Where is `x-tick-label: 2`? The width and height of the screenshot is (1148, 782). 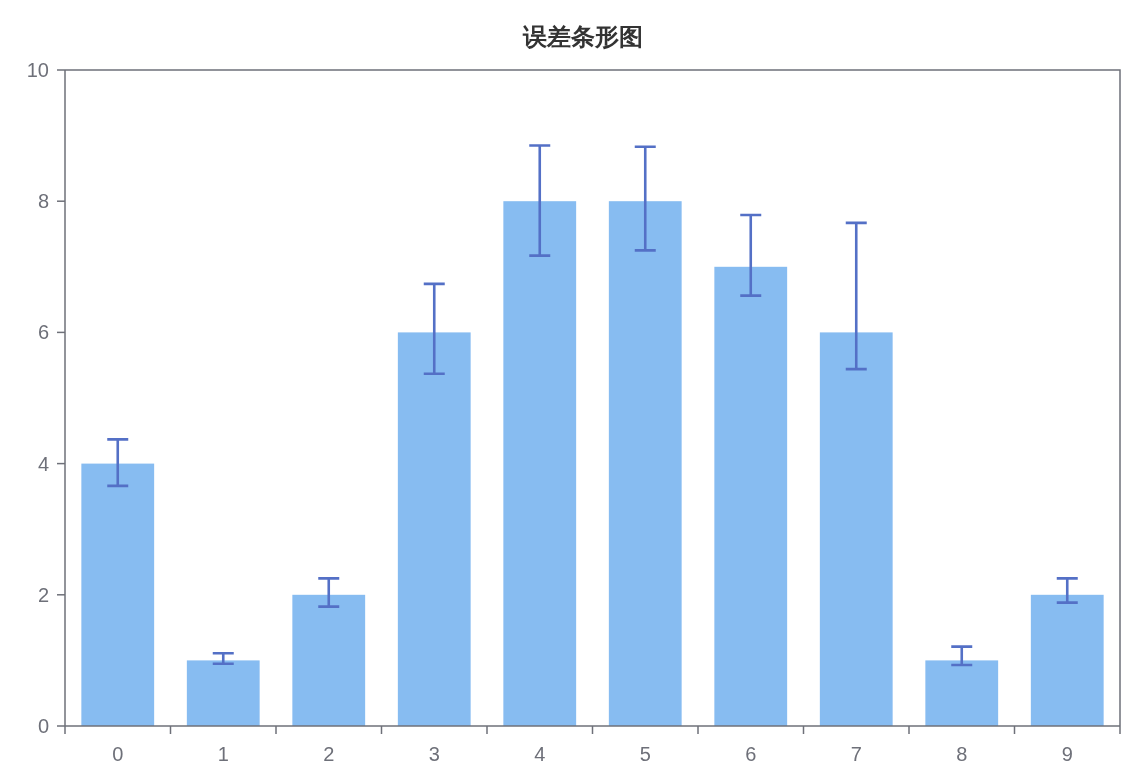 x-tick-label: 2 is located at coordinates (329, 754).